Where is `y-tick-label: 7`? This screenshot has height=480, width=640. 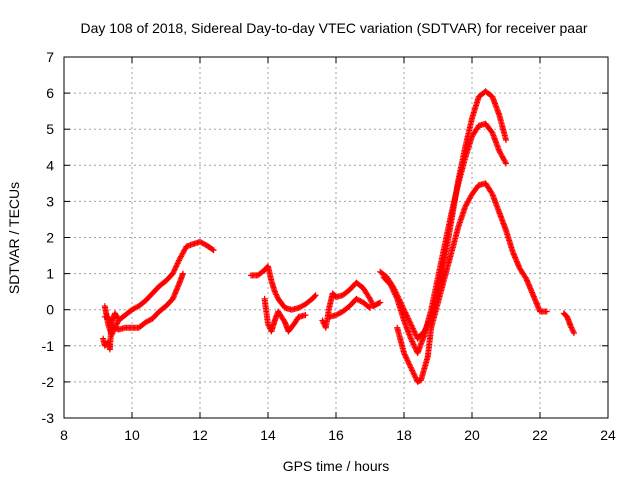
y-tick-label: 7 is located at coordinates (50, 57).